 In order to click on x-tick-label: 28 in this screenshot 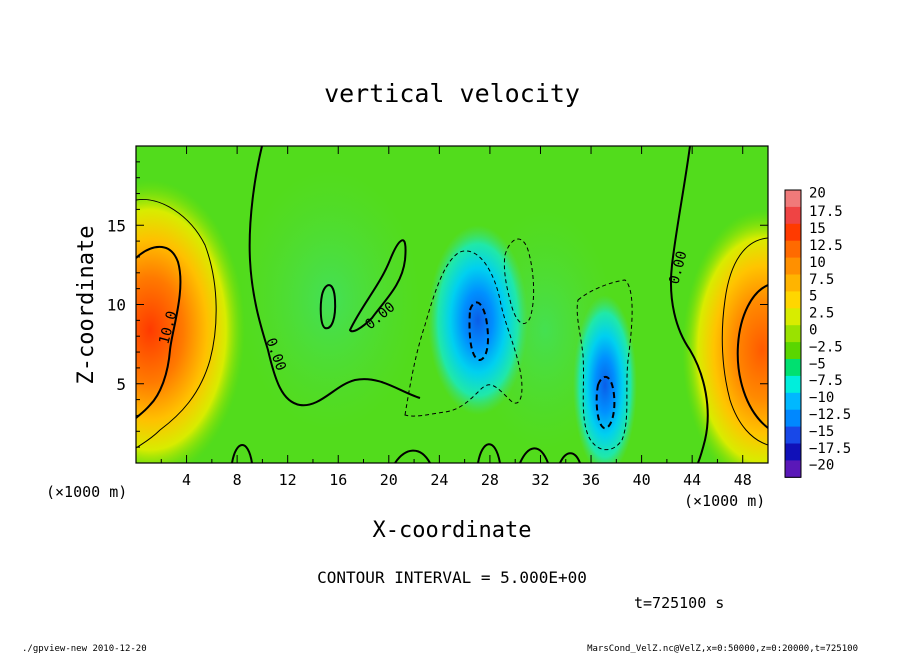, I will do `click(490, 480)`.